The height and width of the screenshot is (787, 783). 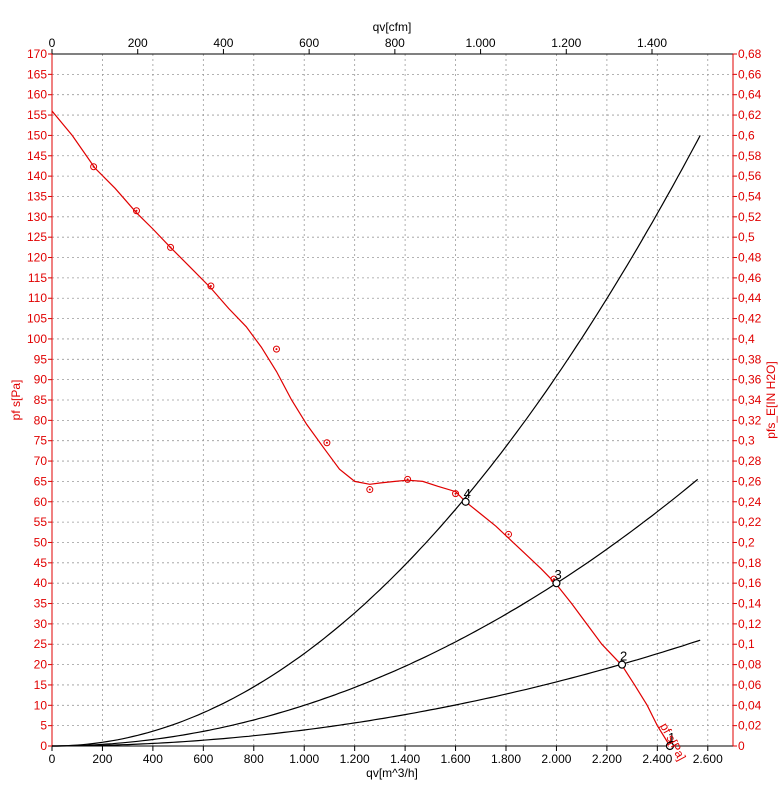 I want to click on y-left-tick-label: 125, so click(x=37, y=237).